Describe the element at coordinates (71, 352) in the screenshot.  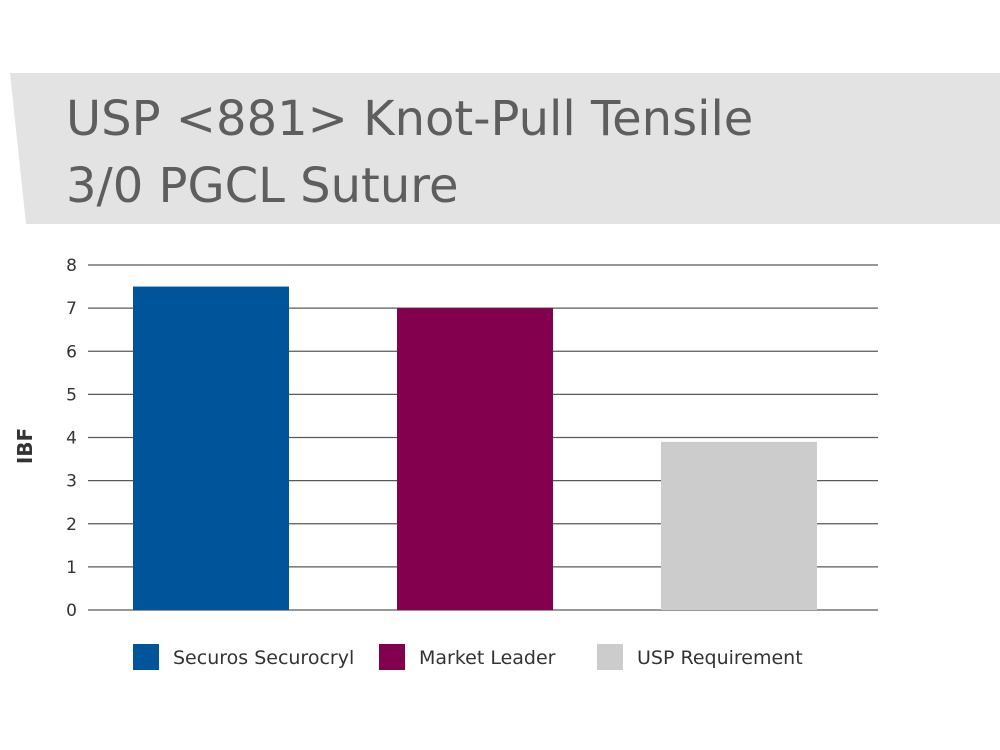
I see `y-tick-label-6: 6` at that location.